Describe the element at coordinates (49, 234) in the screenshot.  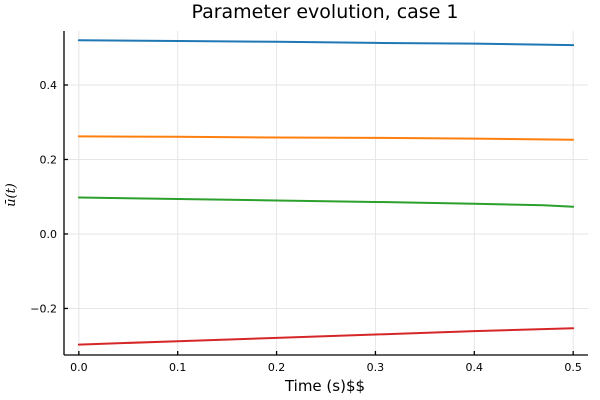
I see `y-tick-label-1: 0.0` at that location.